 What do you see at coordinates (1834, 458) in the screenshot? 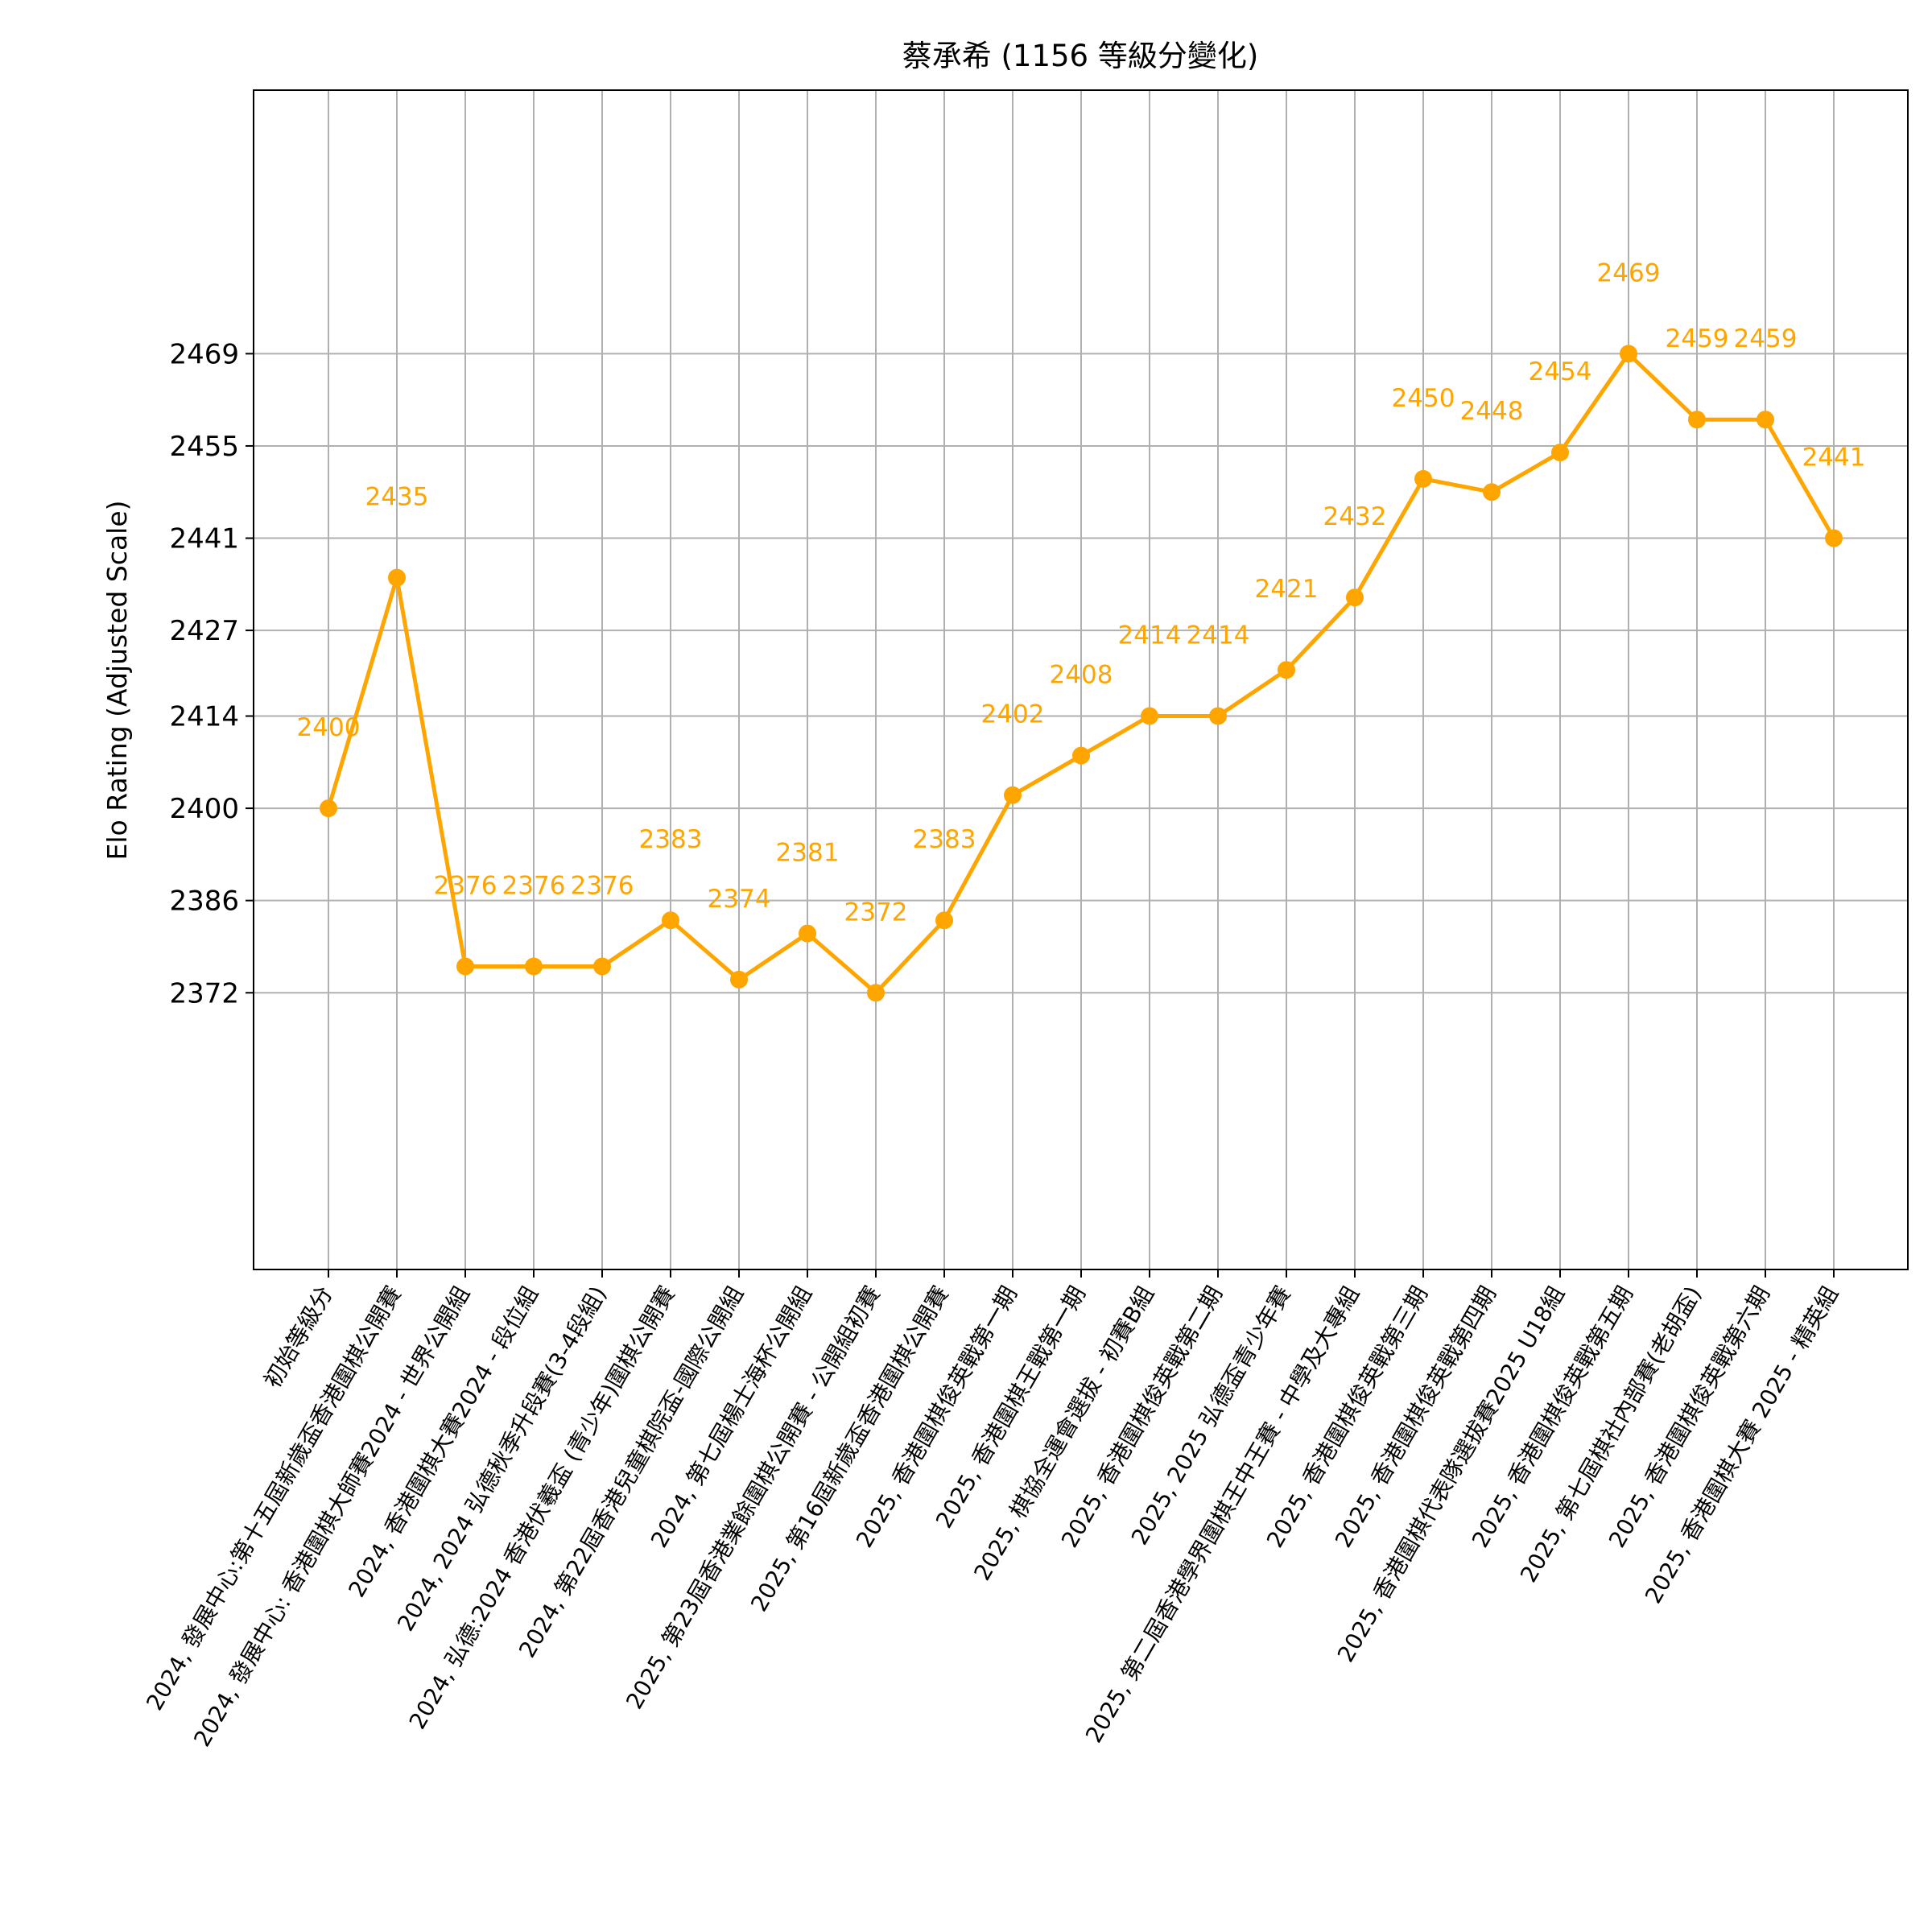
I see `data-label: 2441` at bounding box center [1834, 458].